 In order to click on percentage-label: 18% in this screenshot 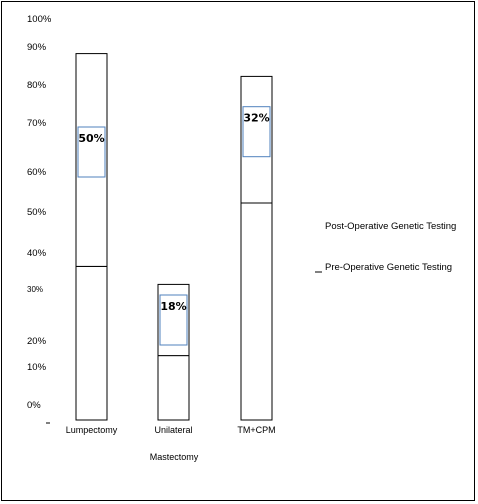, I will do `click(173, 306)`.